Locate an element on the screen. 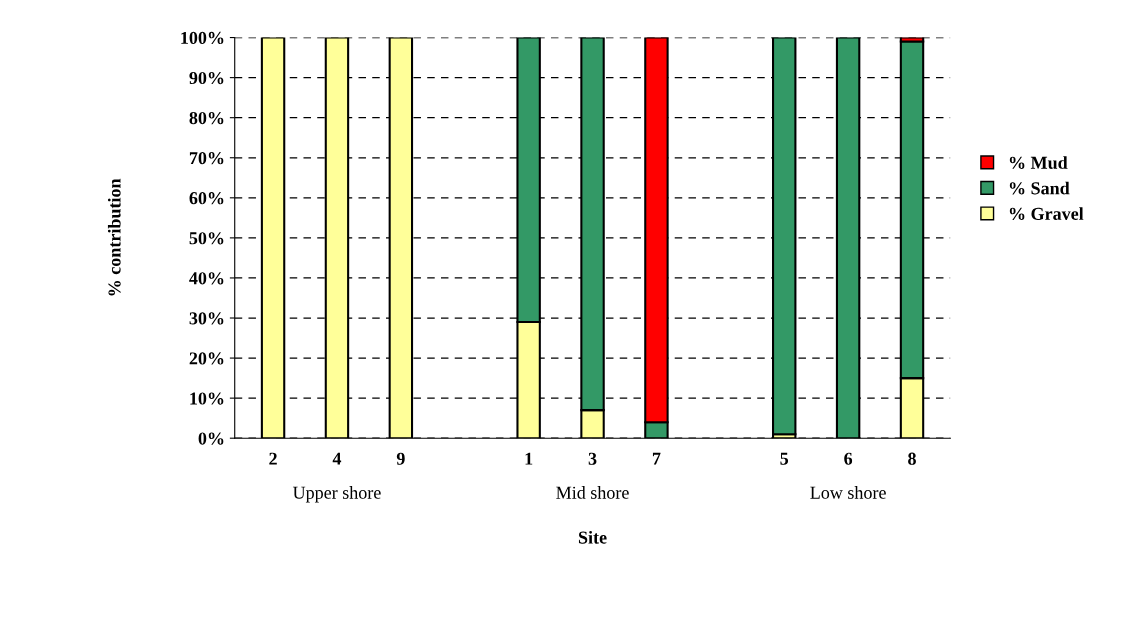 The width and height of the screenshot is (1145, 626). x-tick-label: 1 is located at coordinates (529, 458).